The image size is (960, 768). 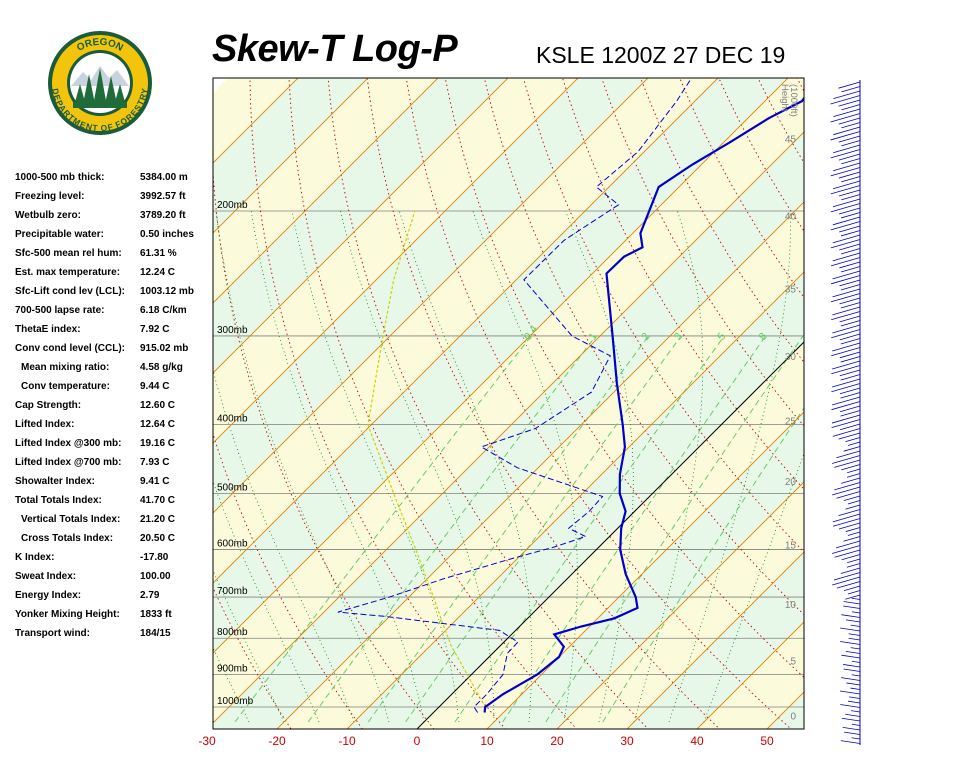 I want to click on index-row: Lifted Index @300 mb: 19.16 C, so click(x=117, y=443).